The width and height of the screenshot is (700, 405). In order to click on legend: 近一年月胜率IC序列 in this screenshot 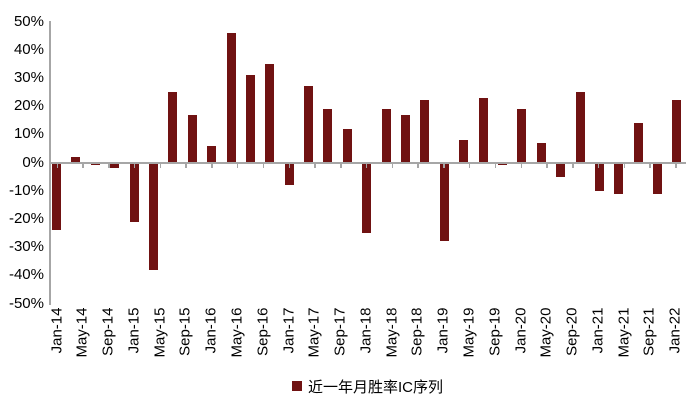, I will do `click(367, 386)`.